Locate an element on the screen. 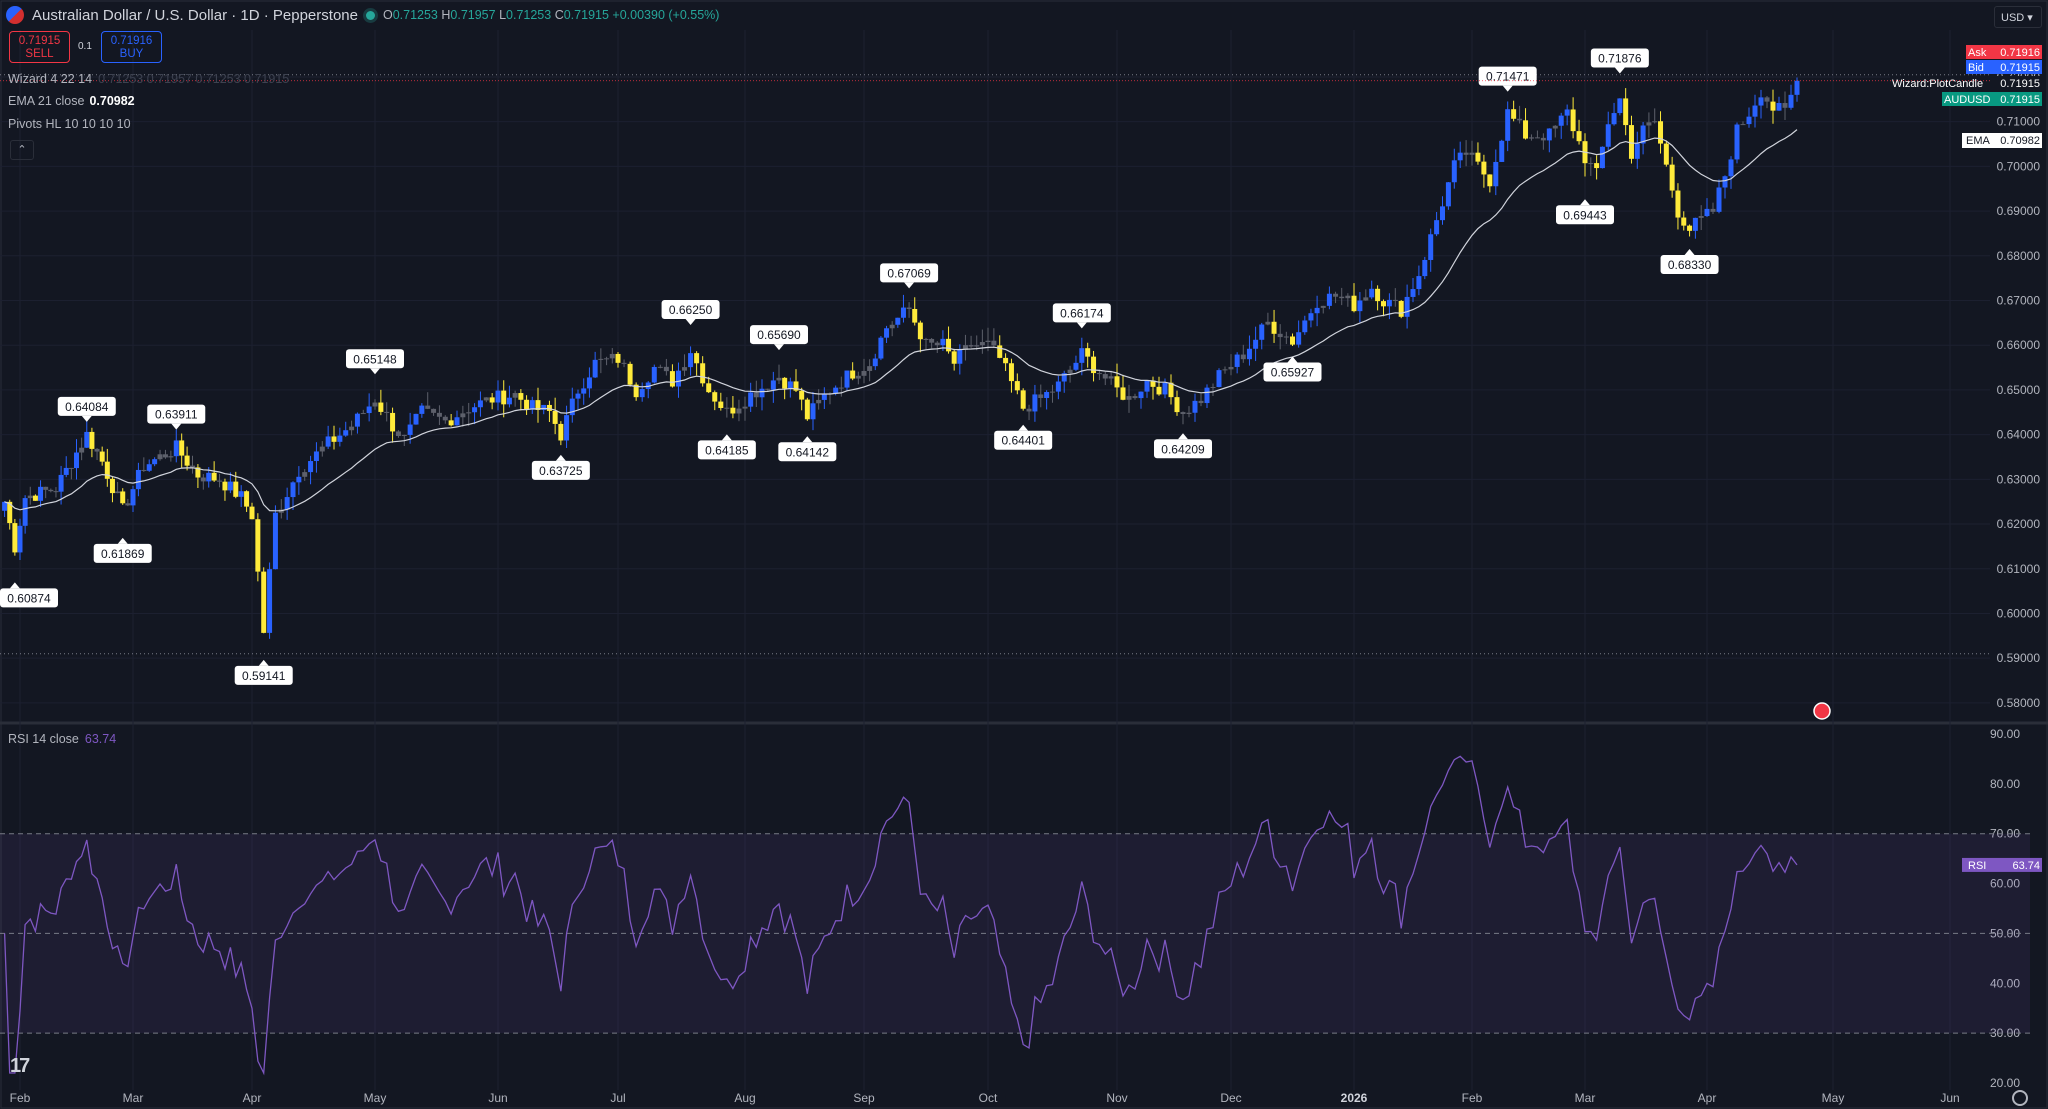 Image resolution: width=2048 pixels, height=1109 pixels. price-axis-tick: 0.59000 is located at coordinates (2019, 658).